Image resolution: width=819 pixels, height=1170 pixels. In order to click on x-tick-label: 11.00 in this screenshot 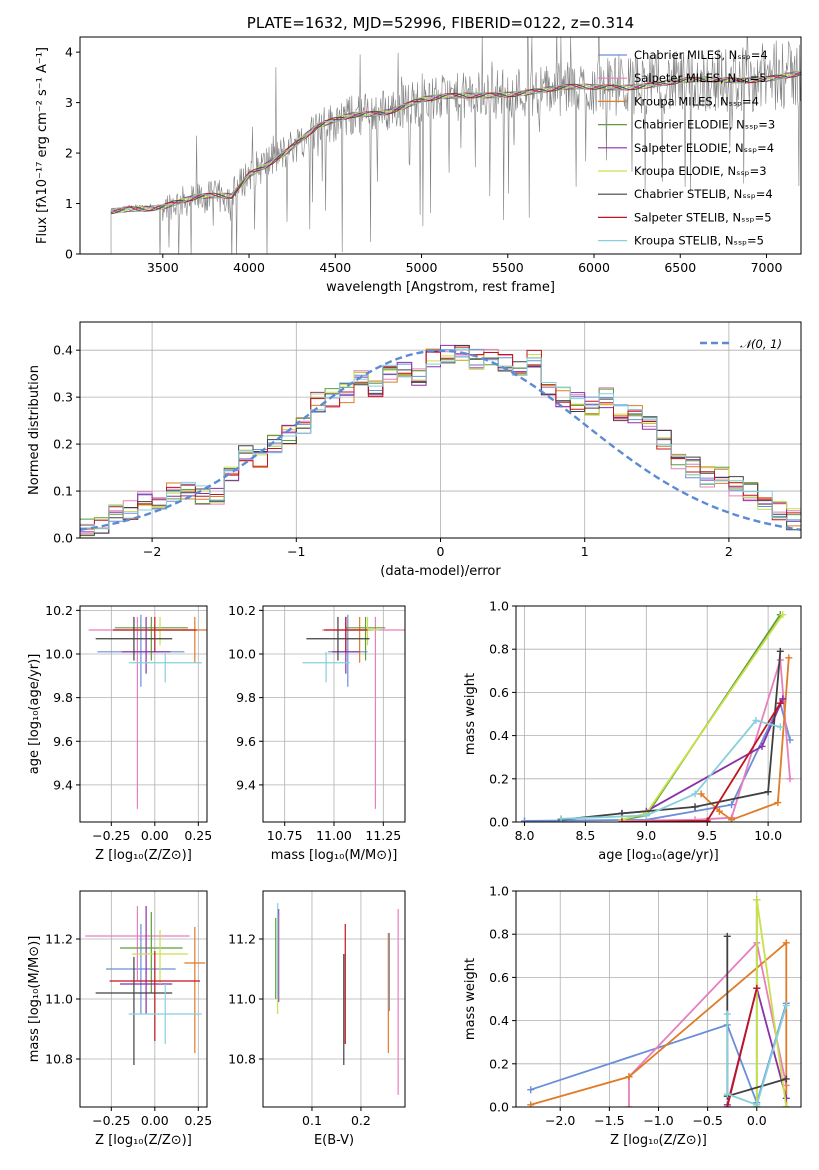, I will do `click(334, 835)`.